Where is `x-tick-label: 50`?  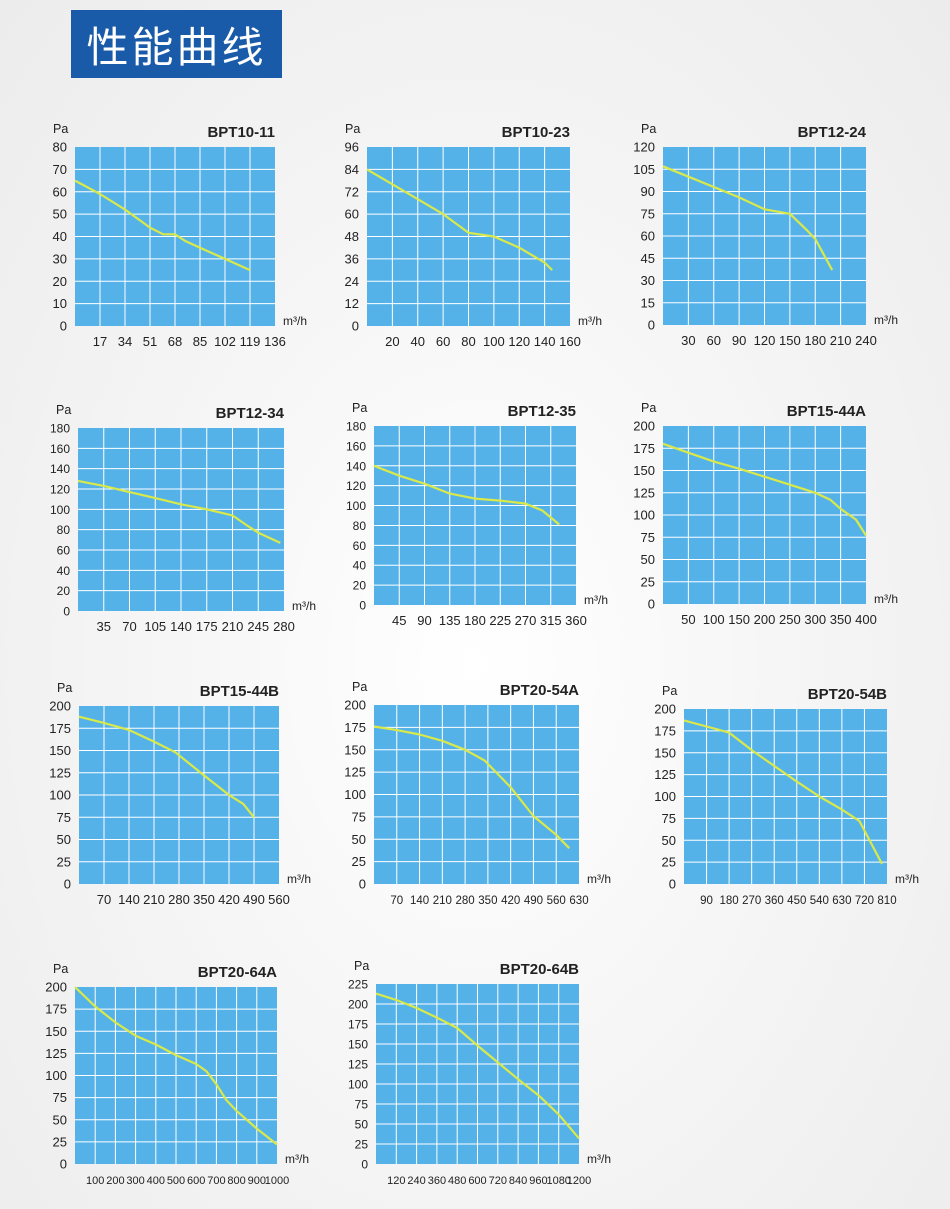
x-tick-label: 50 is located at coordinates (688, 619).